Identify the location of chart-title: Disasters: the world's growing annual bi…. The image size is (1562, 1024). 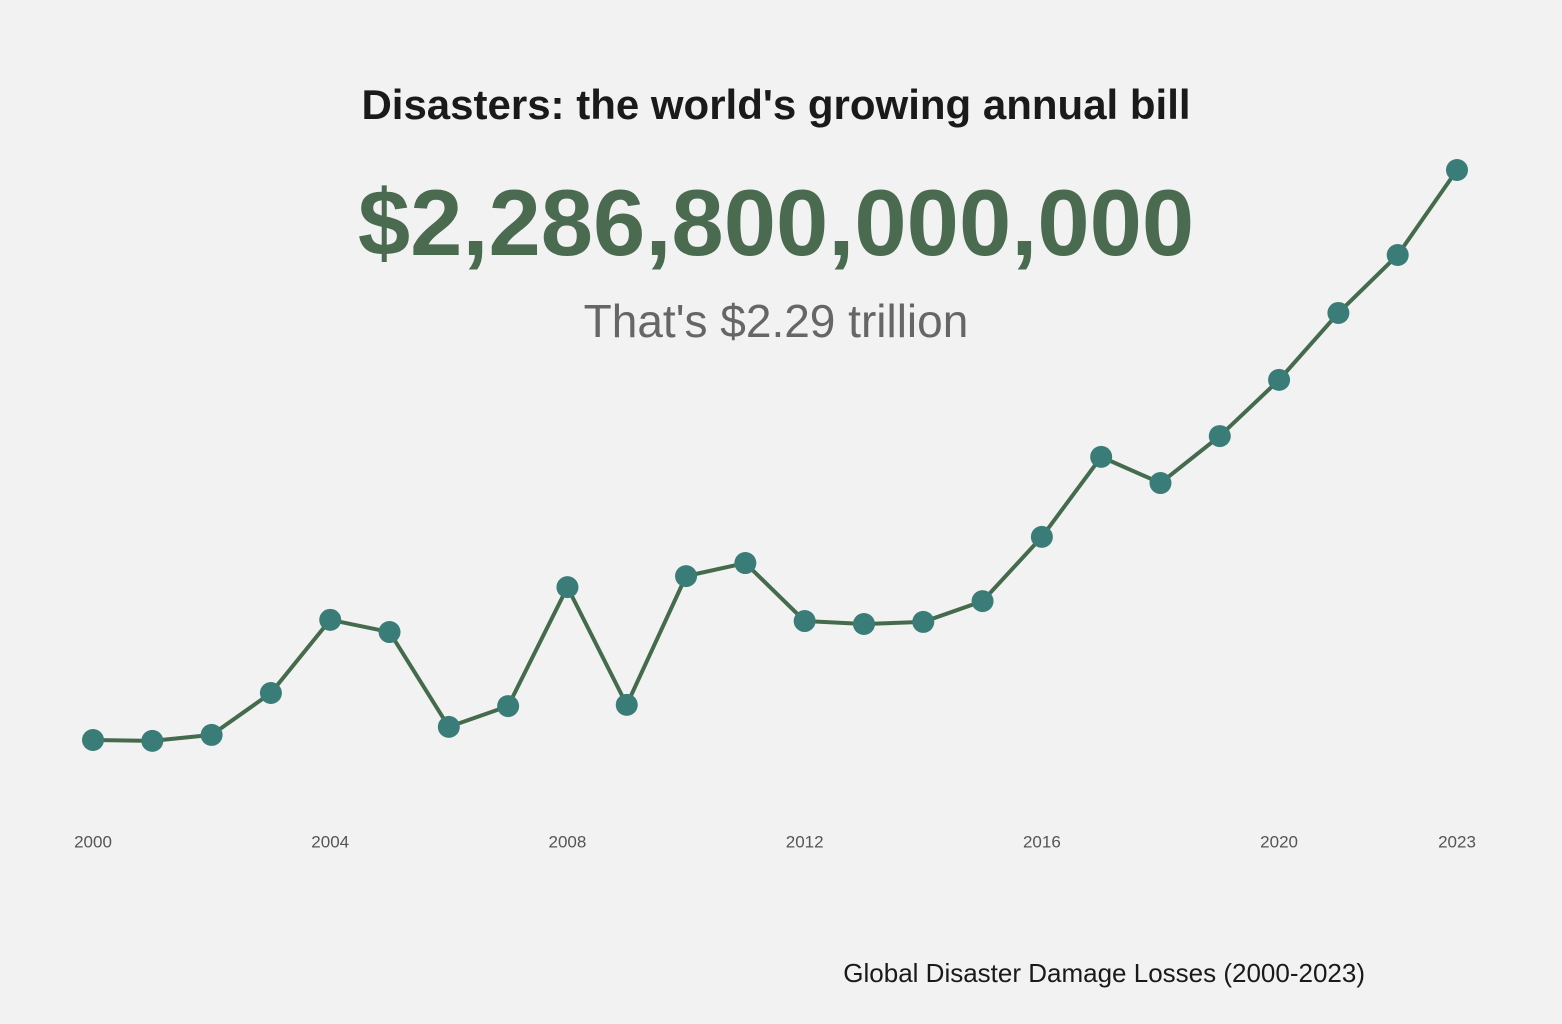
(775, 104).